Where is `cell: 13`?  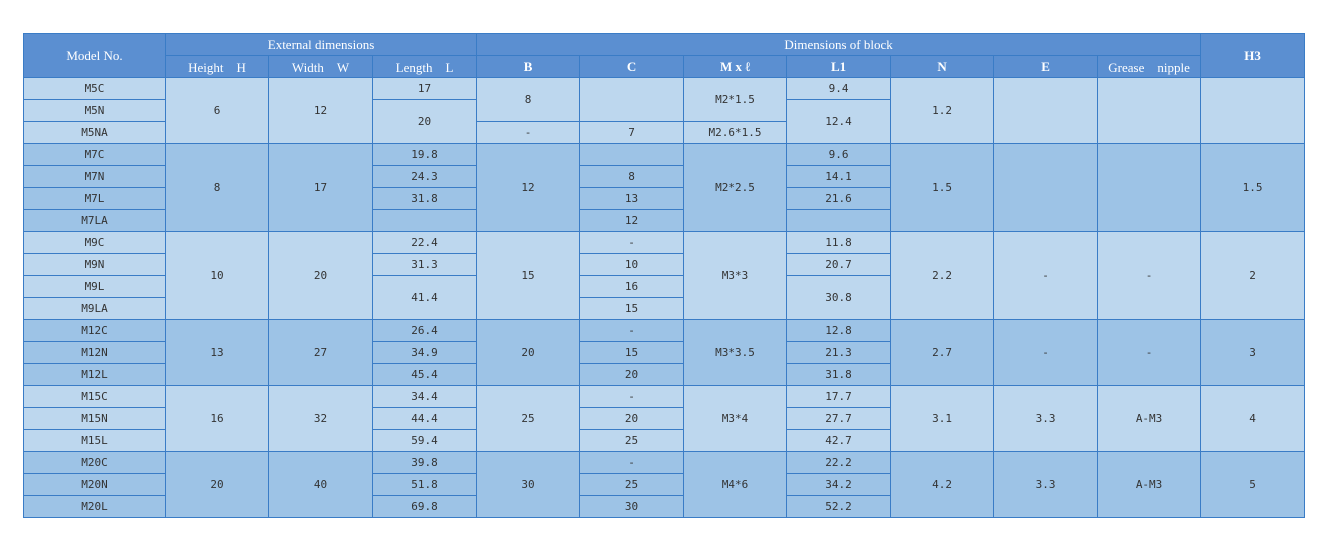 cell: 13 is located at coordinates (217, 352).